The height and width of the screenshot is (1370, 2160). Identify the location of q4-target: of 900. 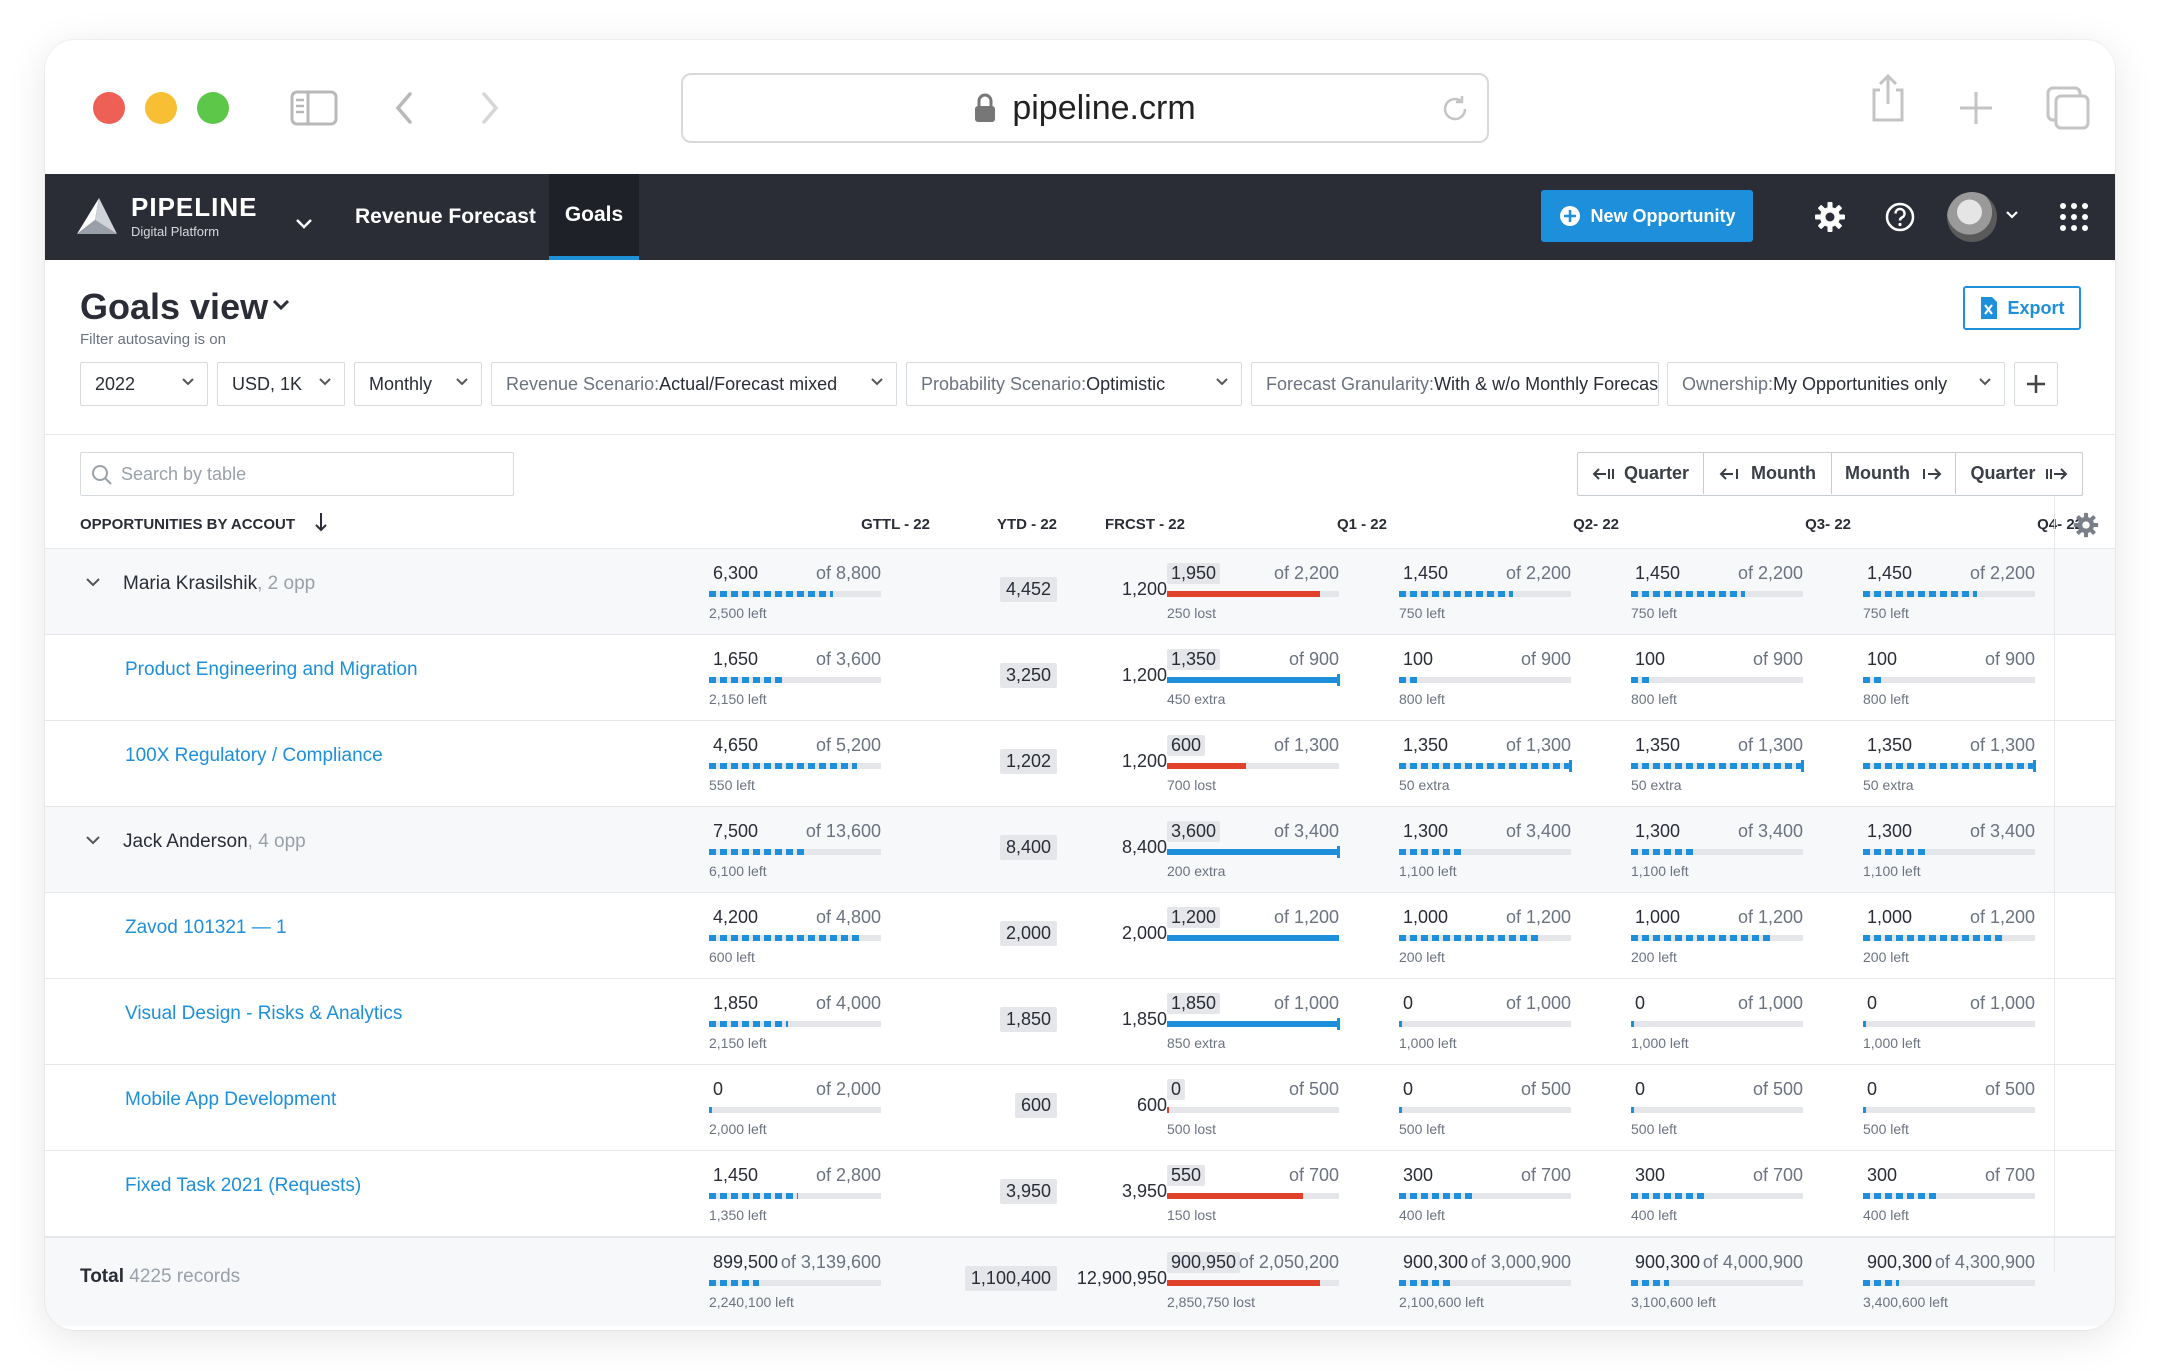
(2009, 659).